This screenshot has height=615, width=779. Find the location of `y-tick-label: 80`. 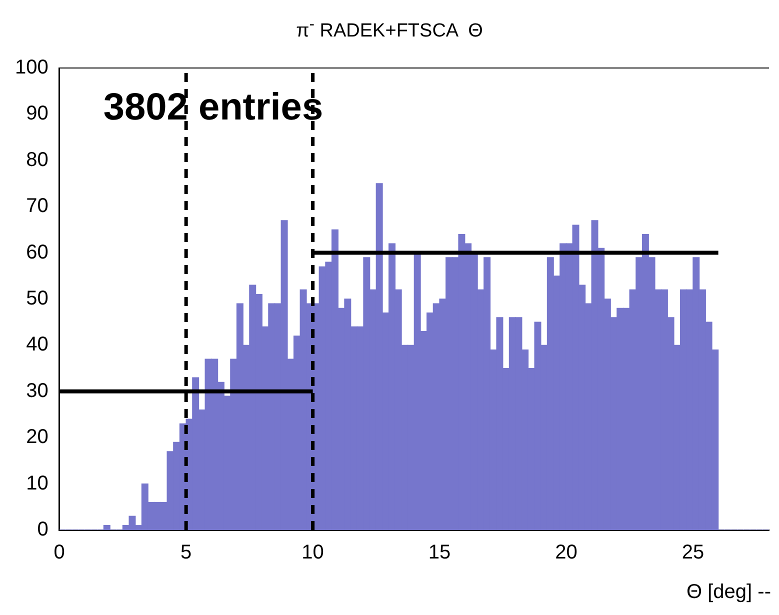

y-tick-label: 80 is located at coordinates (37, 159).